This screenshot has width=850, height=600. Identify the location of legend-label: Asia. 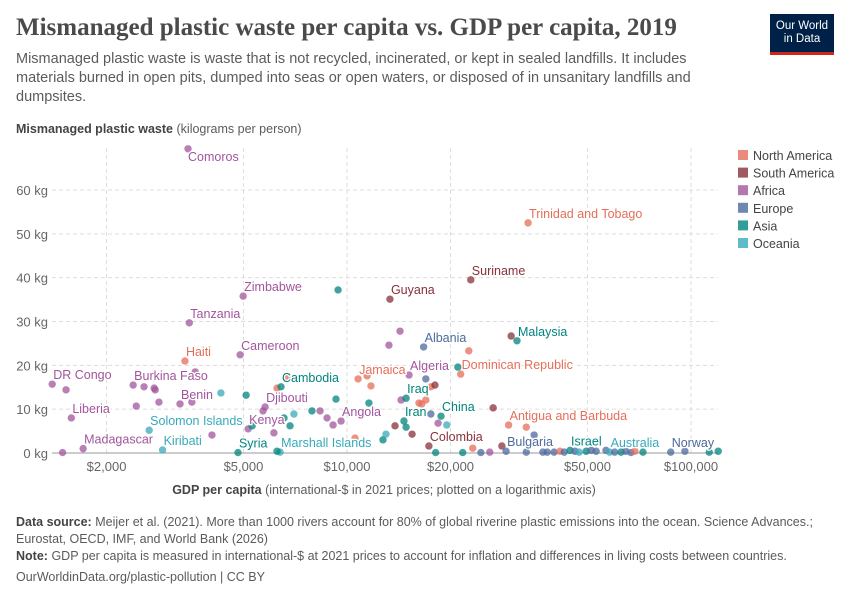
(765, 226).